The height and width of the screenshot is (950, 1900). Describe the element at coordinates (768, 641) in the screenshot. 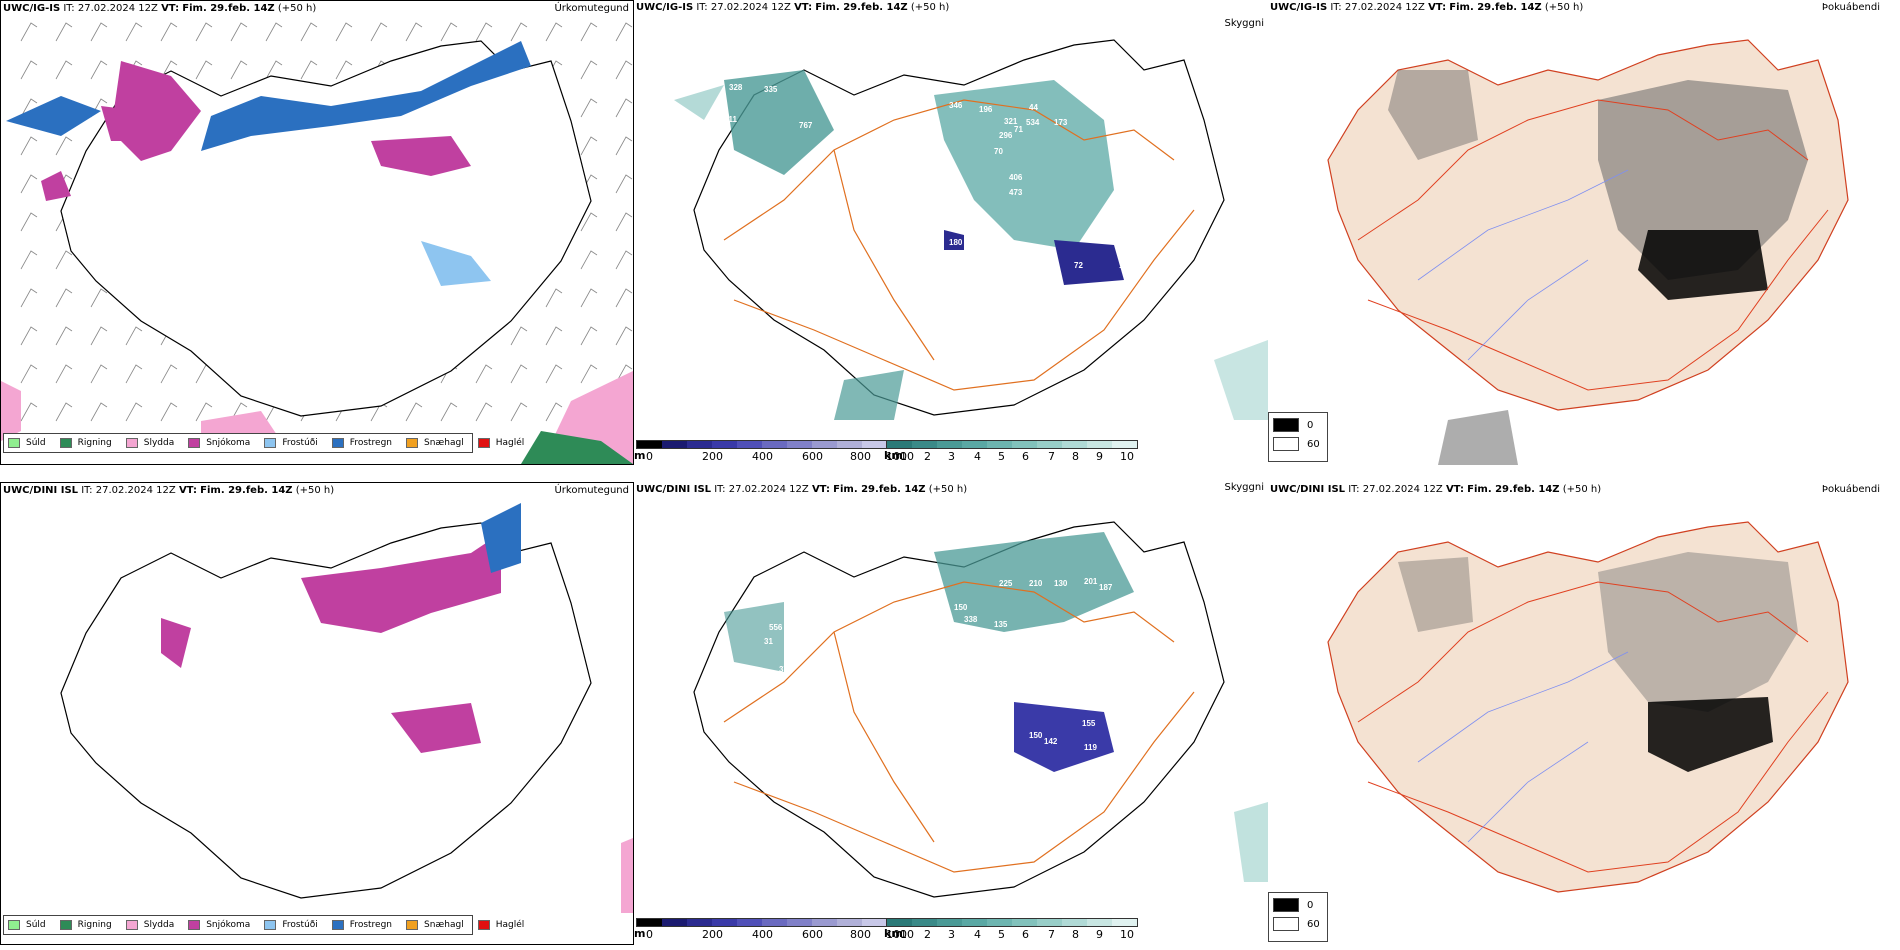

I see `visibility-value-label: 31` at that location.